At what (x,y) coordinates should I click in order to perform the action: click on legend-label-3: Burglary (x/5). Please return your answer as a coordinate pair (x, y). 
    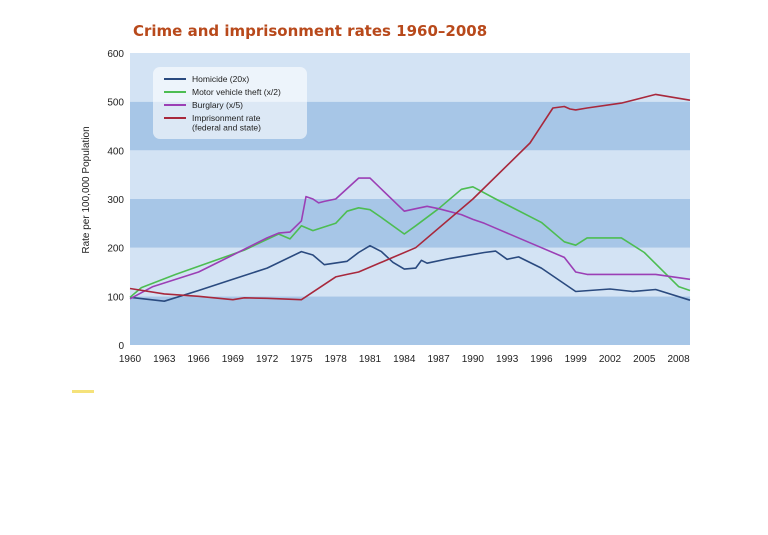
    Looking at the image, I should click on (217, 105).